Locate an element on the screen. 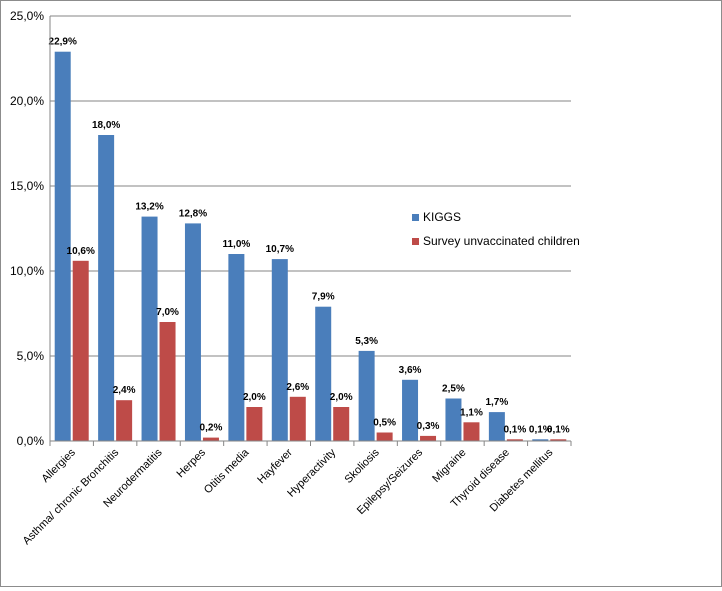 Image resolution: width=722 pixels, height=591 pixels. data-label: 2,4% is located at coordinates (124, 390).